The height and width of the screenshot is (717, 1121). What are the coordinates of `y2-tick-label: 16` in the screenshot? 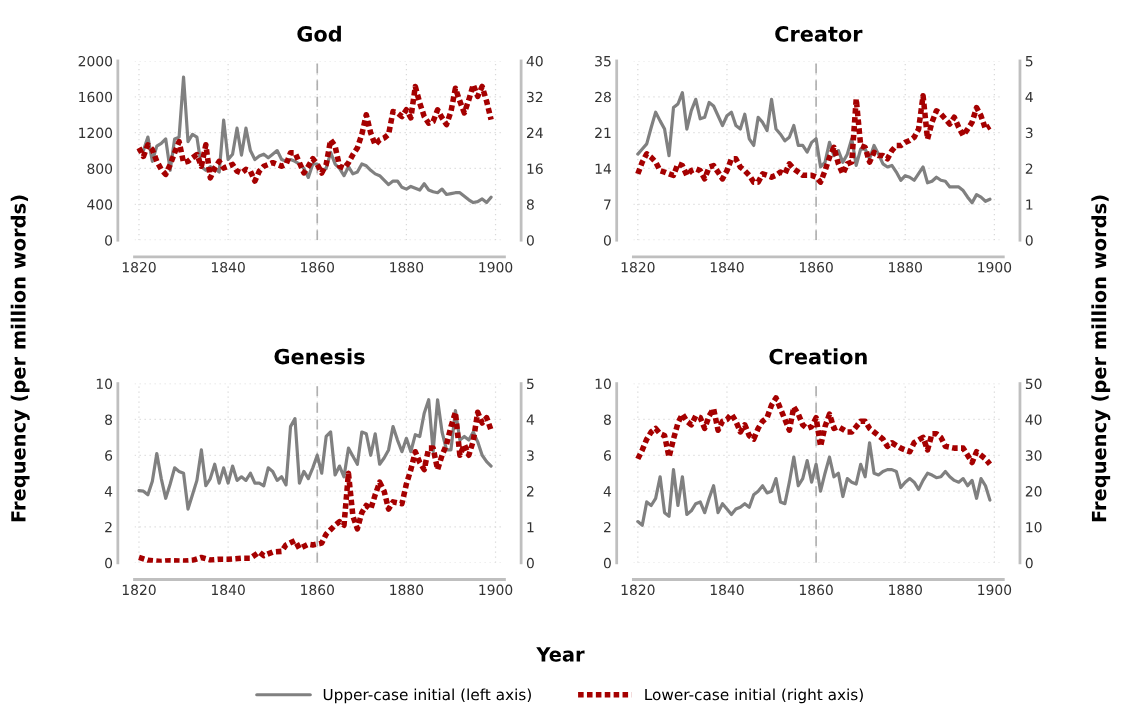 It's located at (535, 168).